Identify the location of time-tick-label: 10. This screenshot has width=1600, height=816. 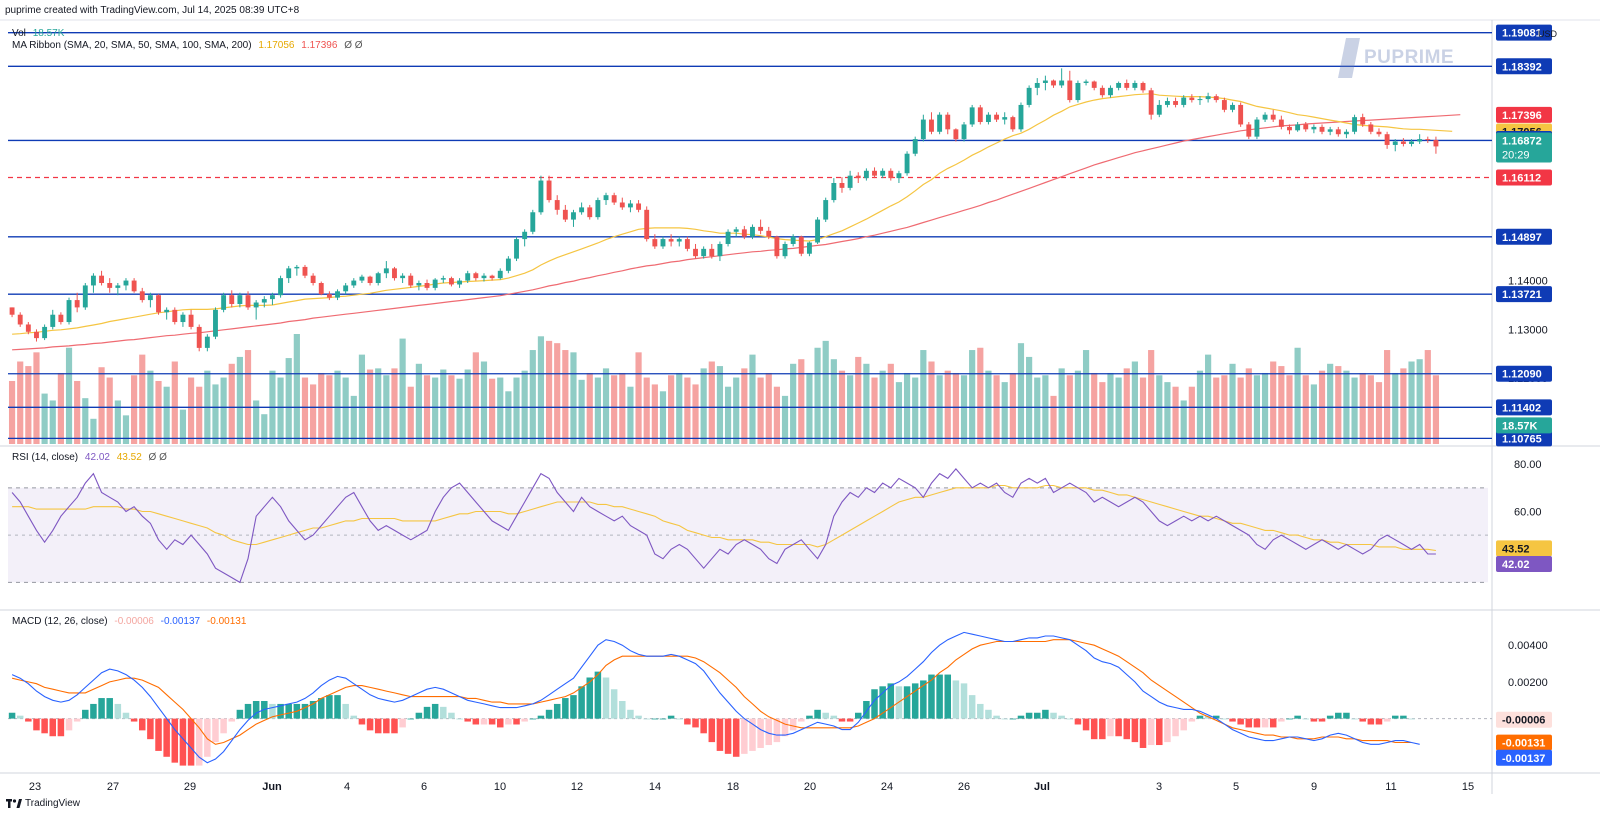
(500, 787).